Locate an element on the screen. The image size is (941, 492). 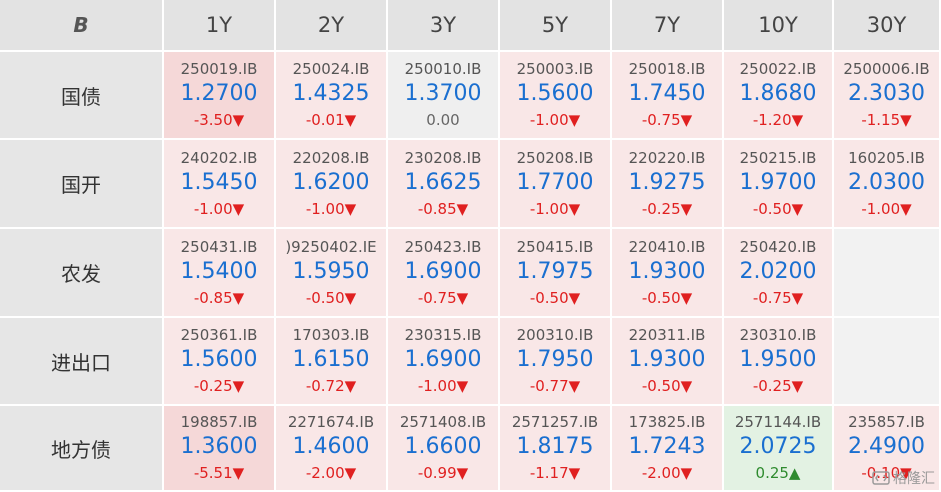
bond-code: 220220.IB is located at coordinates (667, 157).